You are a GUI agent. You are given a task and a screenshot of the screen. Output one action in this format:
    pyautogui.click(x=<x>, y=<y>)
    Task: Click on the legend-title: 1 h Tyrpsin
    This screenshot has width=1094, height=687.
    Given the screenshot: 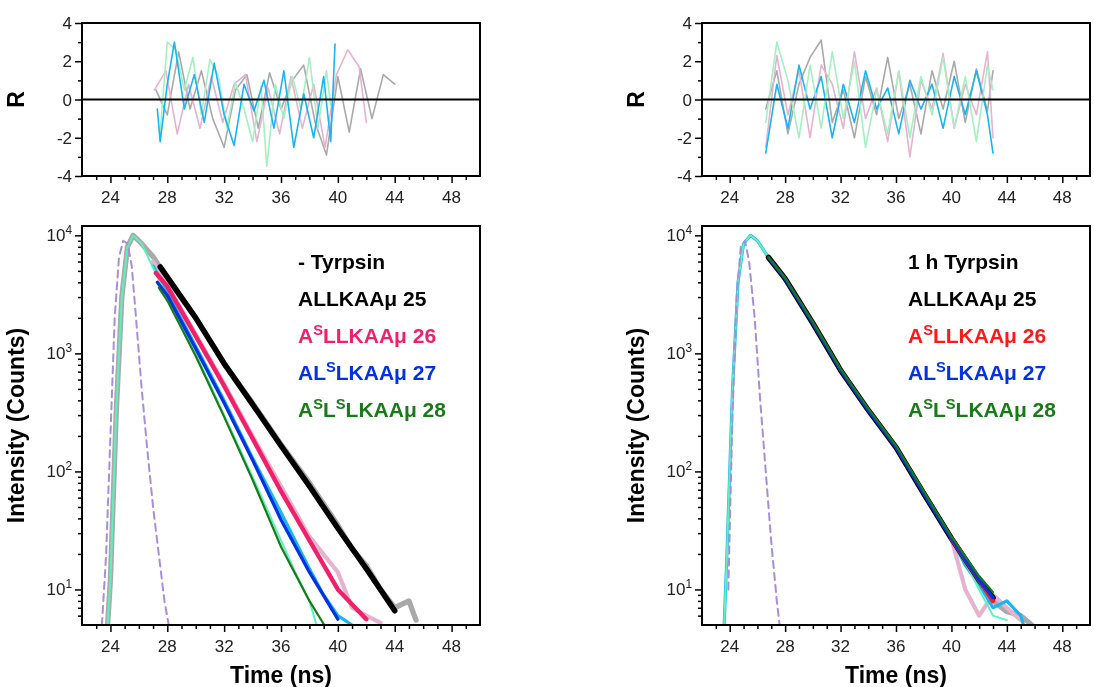 What is the action you would take?
    pyautogui.click(x=963, y=261)
    